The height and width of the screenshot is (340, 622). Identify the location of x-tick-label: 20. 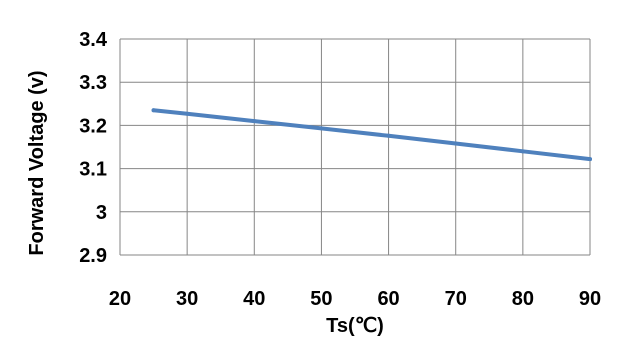
(120, 299).